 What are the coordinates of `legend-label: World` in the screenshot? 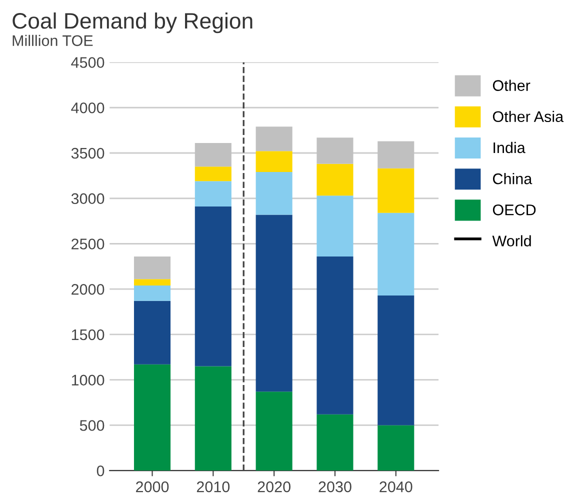 It's located at (511, 240).